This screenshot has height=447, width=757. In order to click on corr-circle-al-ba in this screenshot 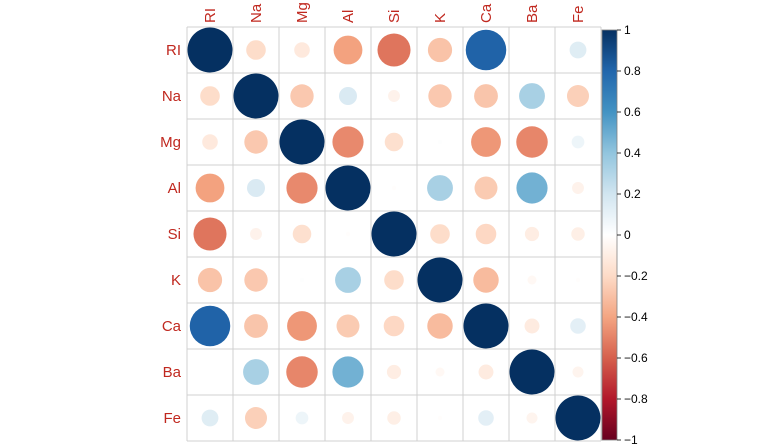, I will do `click(532, 188)`.